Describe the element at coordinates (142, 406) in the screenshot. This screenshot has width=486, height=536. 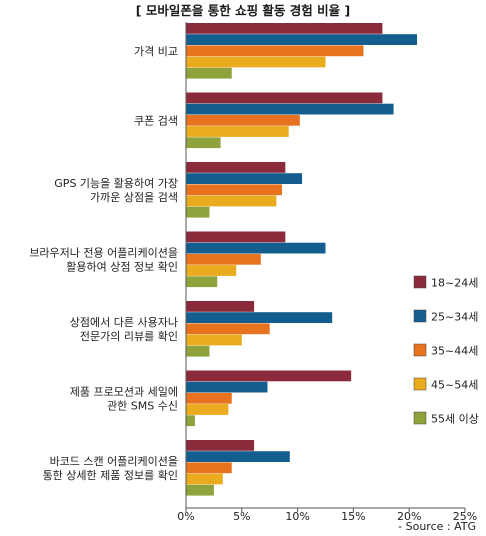
I see `category-label-6-line-2: 관한 SMS 수신` at that location.